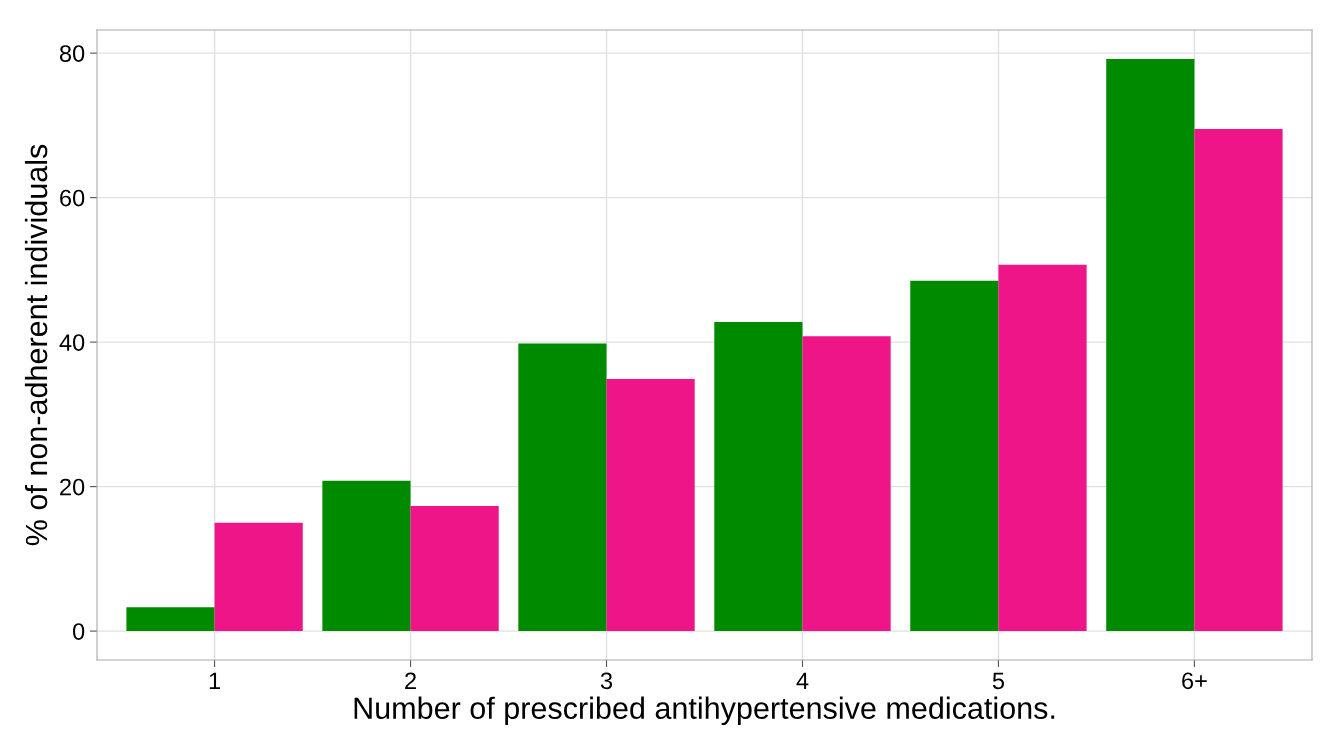 This screenshot has width=1325, height=740. I want to click on y-tick-label: 40, so click(72, 342).